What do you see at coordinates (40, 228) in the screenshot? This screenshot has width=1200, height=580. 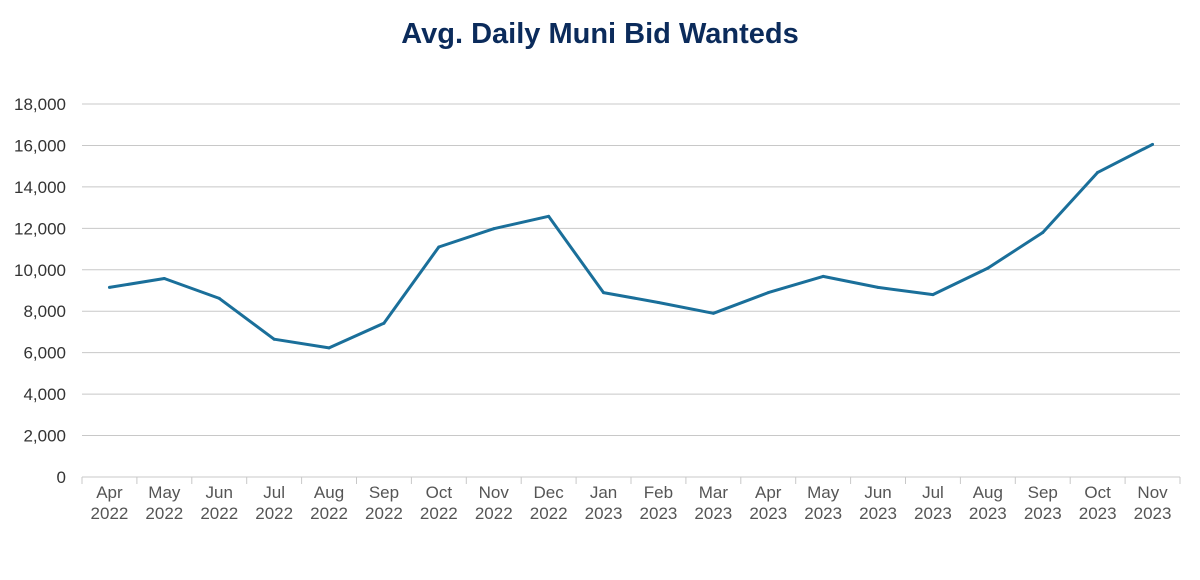 I see `y-tick-label: 12,000` at bounding box center [40, 228].